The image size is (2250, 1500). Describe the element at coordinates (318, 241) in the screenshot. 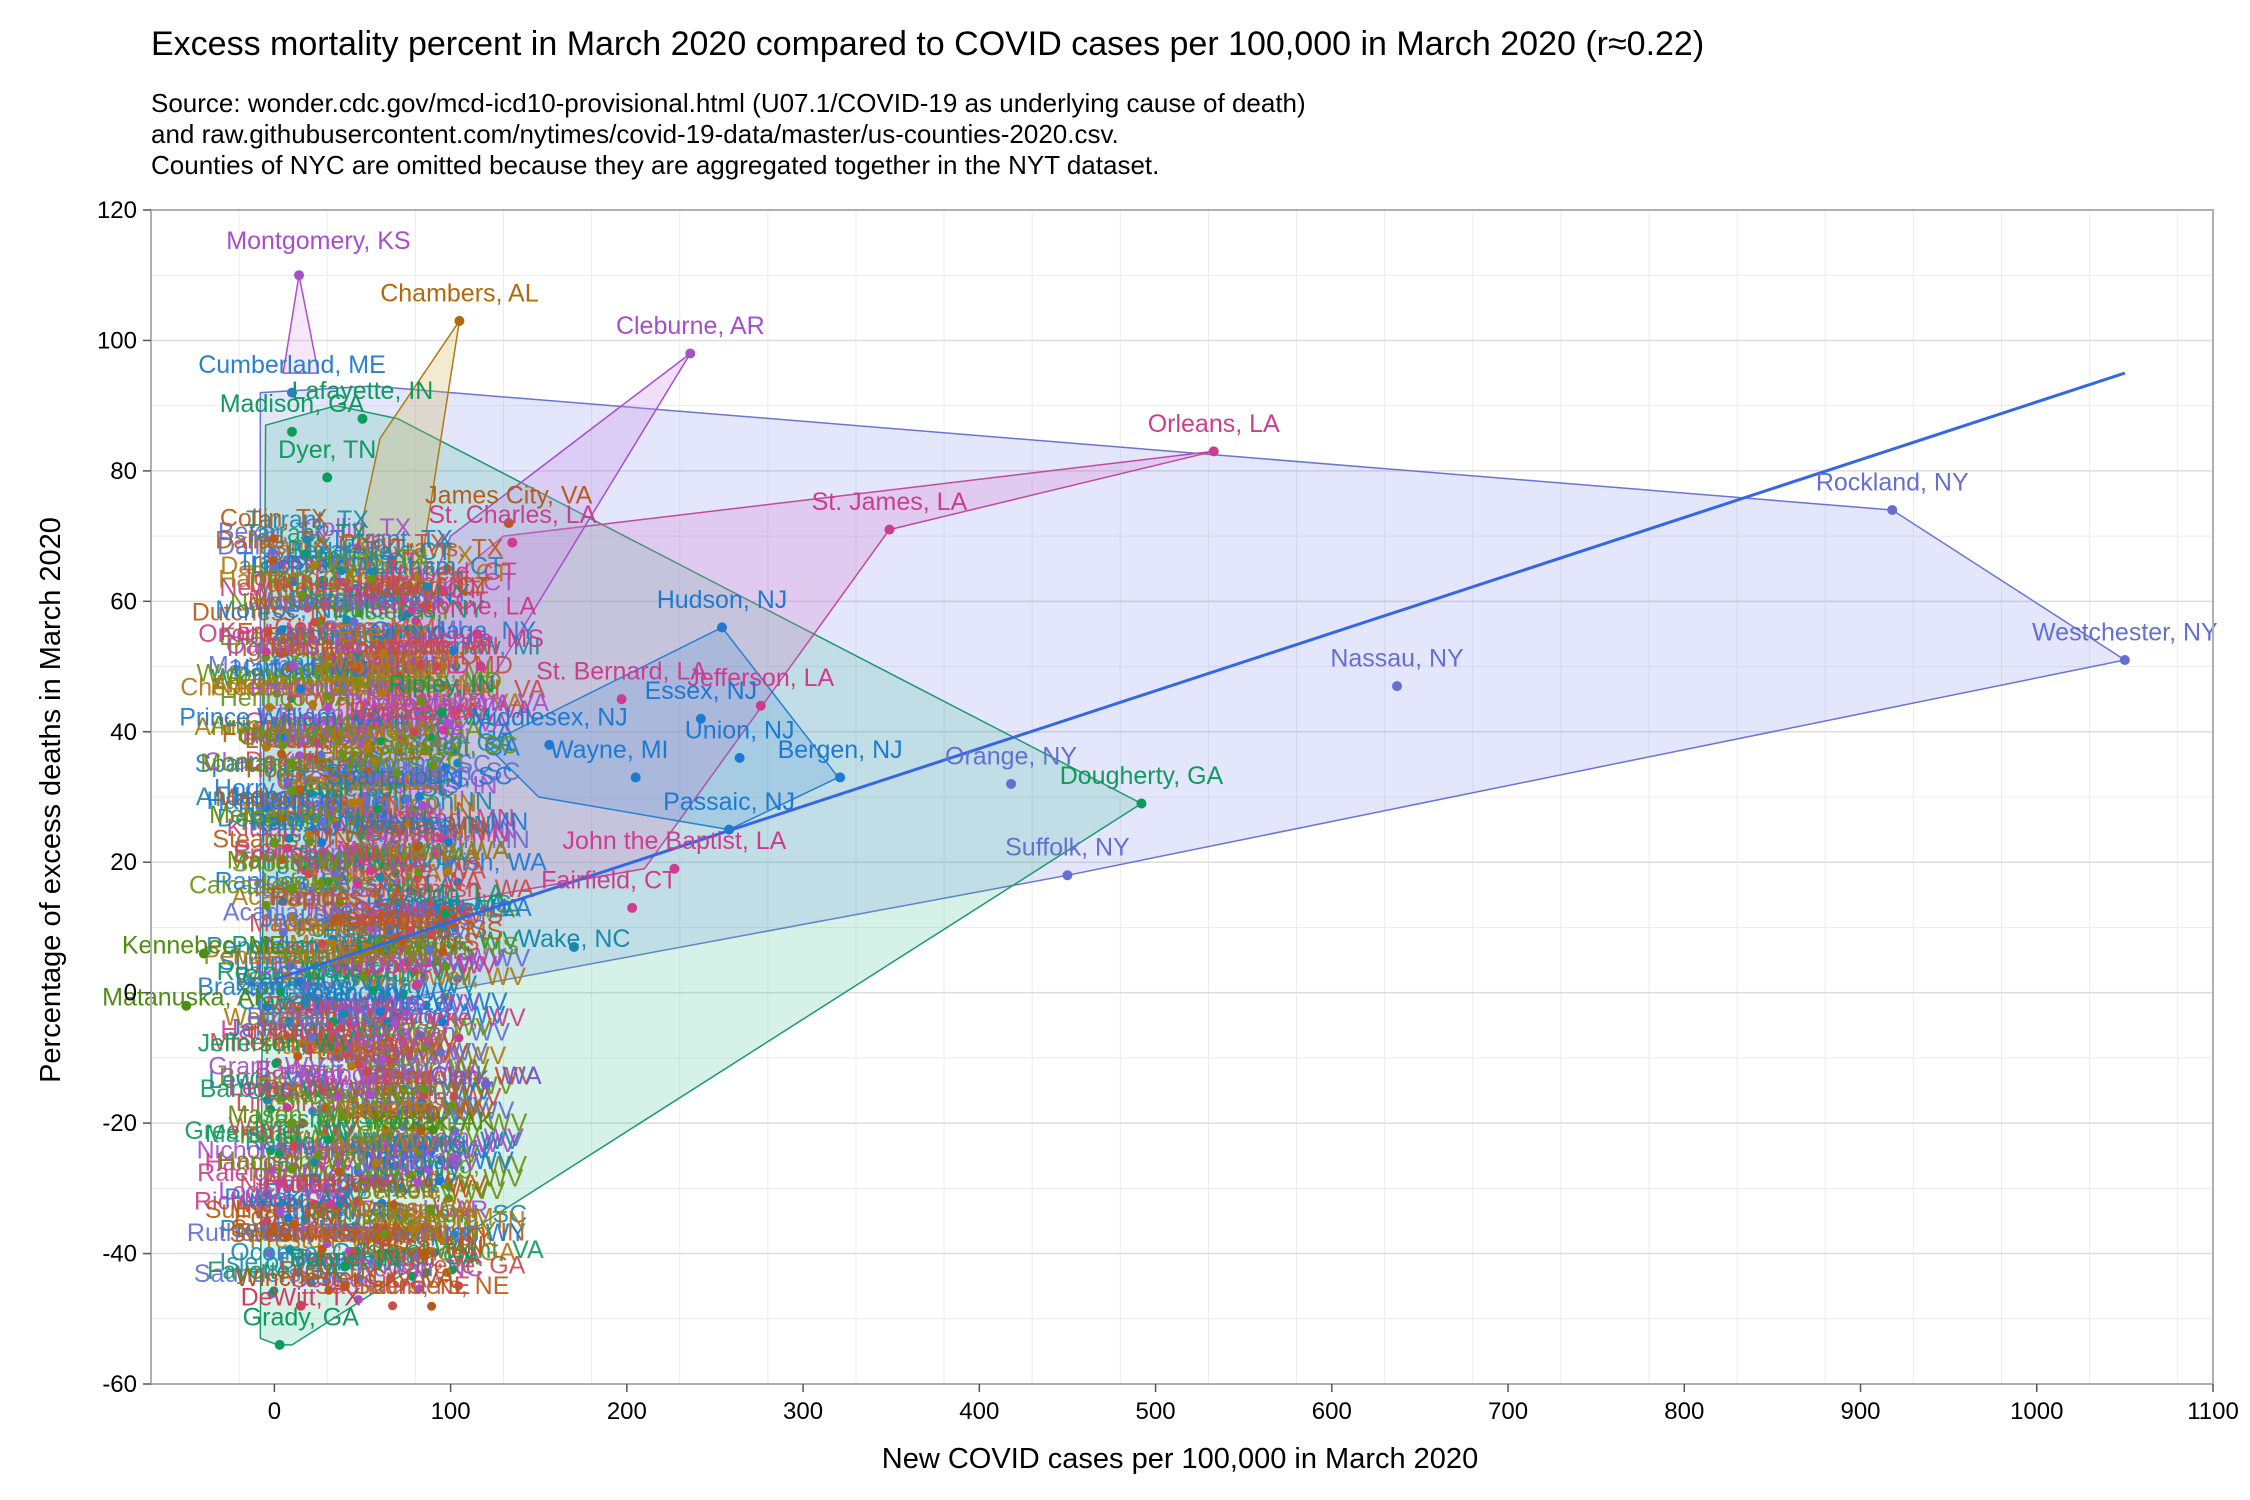

I see `data-point-label: Montgomery, KS` at that location.